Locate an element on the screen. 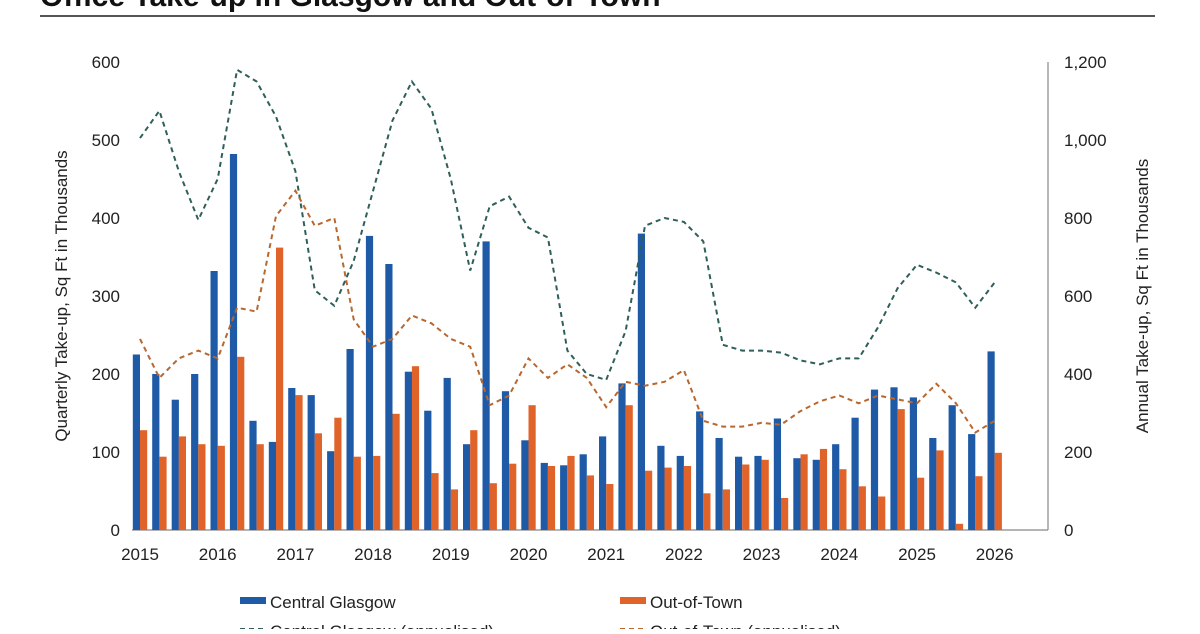 Image resolution: width=1200 pixels, height=634 pixels. y-right-tick-label: 600 is located at coordinates (1078, 296).